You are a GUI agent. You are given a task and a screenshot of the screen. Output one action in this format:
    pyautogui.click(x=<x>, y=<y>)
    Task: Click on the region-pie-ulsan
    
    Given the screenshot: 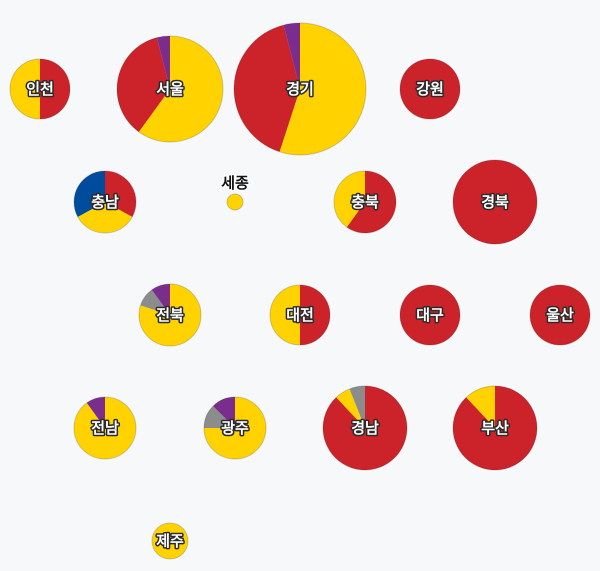 What is the action you would take?
    pyautogui.click(x=560, y=315)
    